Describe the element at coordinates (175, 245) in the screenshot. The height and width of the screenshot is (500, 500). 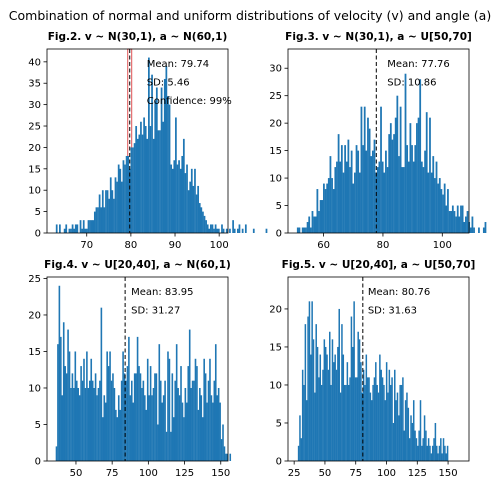
I see `x-tick-label: 90` at that location.